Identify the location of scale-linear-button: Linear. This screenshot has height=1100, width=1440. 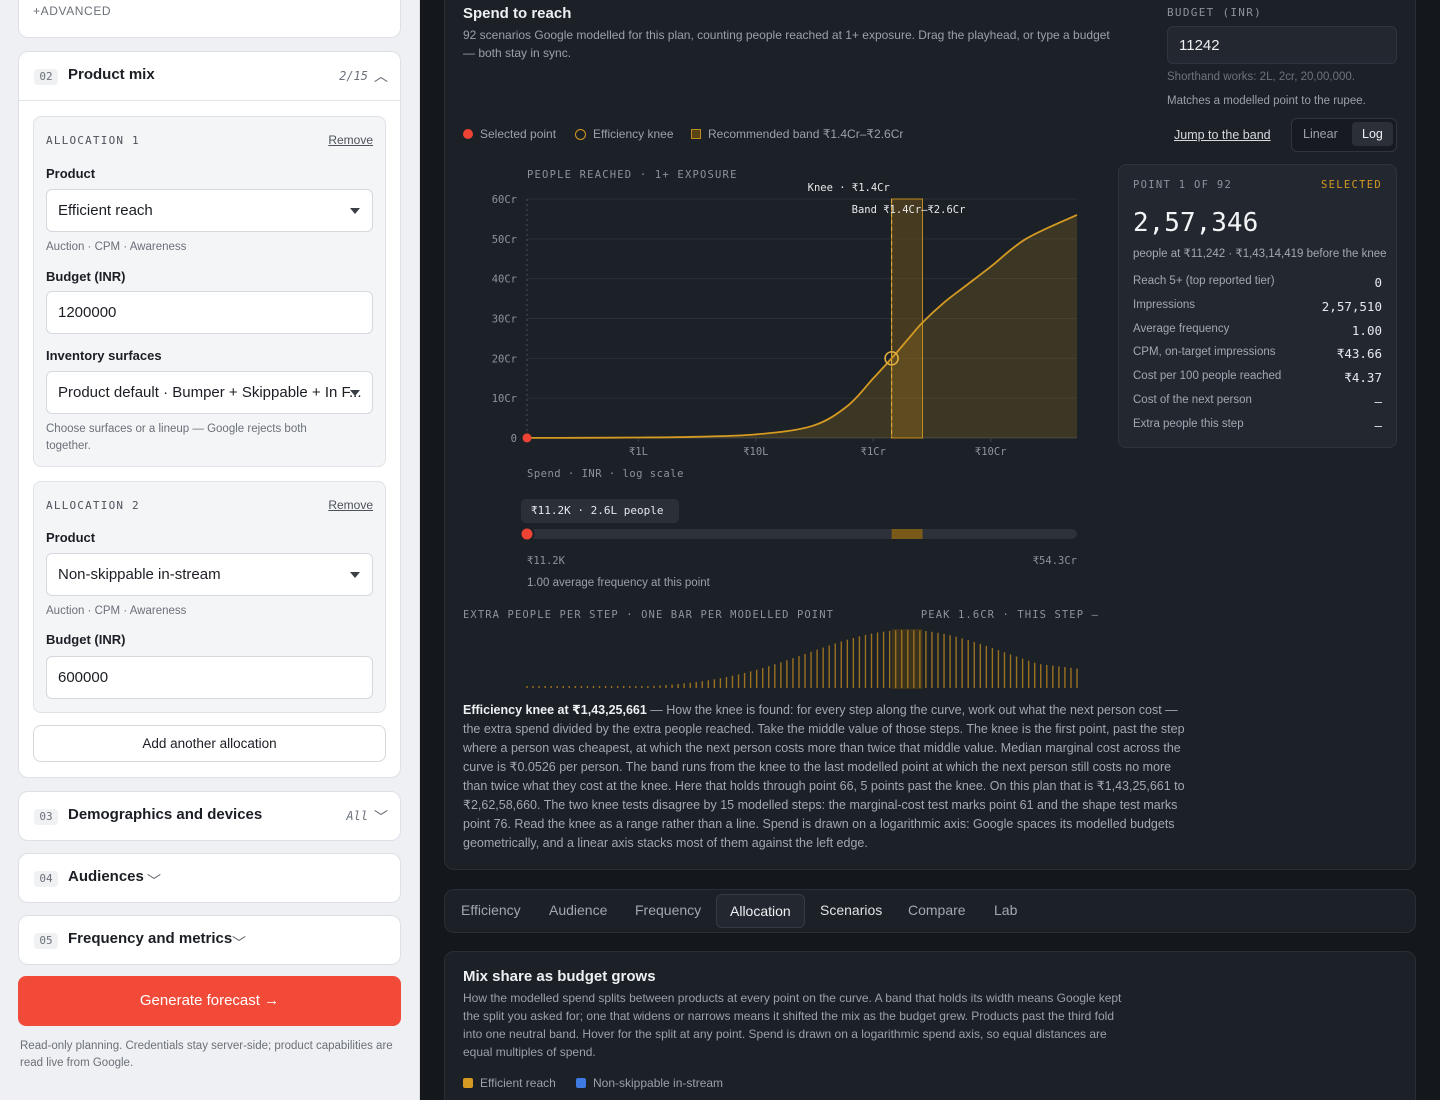
(1320, 134).